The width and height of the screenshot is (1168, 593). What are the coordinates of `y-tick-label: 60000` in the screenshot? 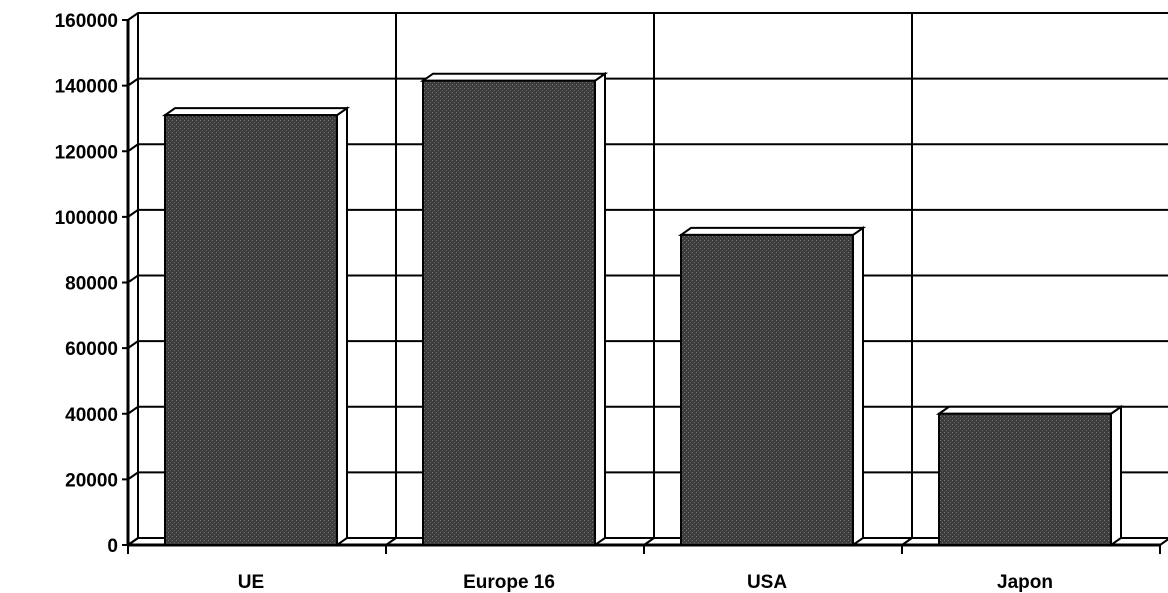 It's located at (91, 349).